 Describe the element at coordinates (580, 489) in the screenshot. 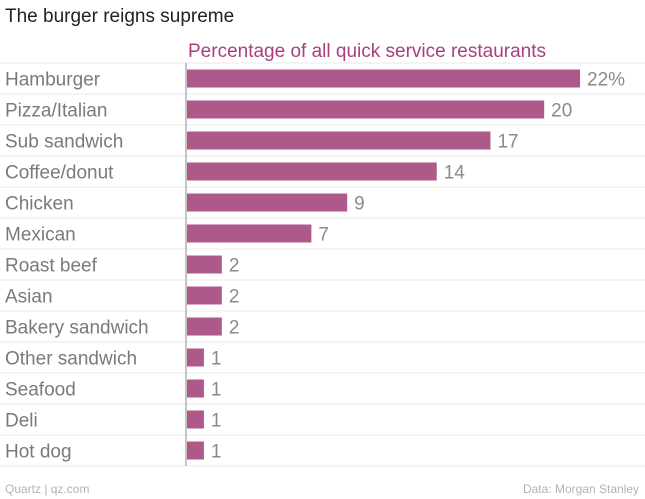

I see `footer-source-right: Data: Morgan Stanley` at that location.